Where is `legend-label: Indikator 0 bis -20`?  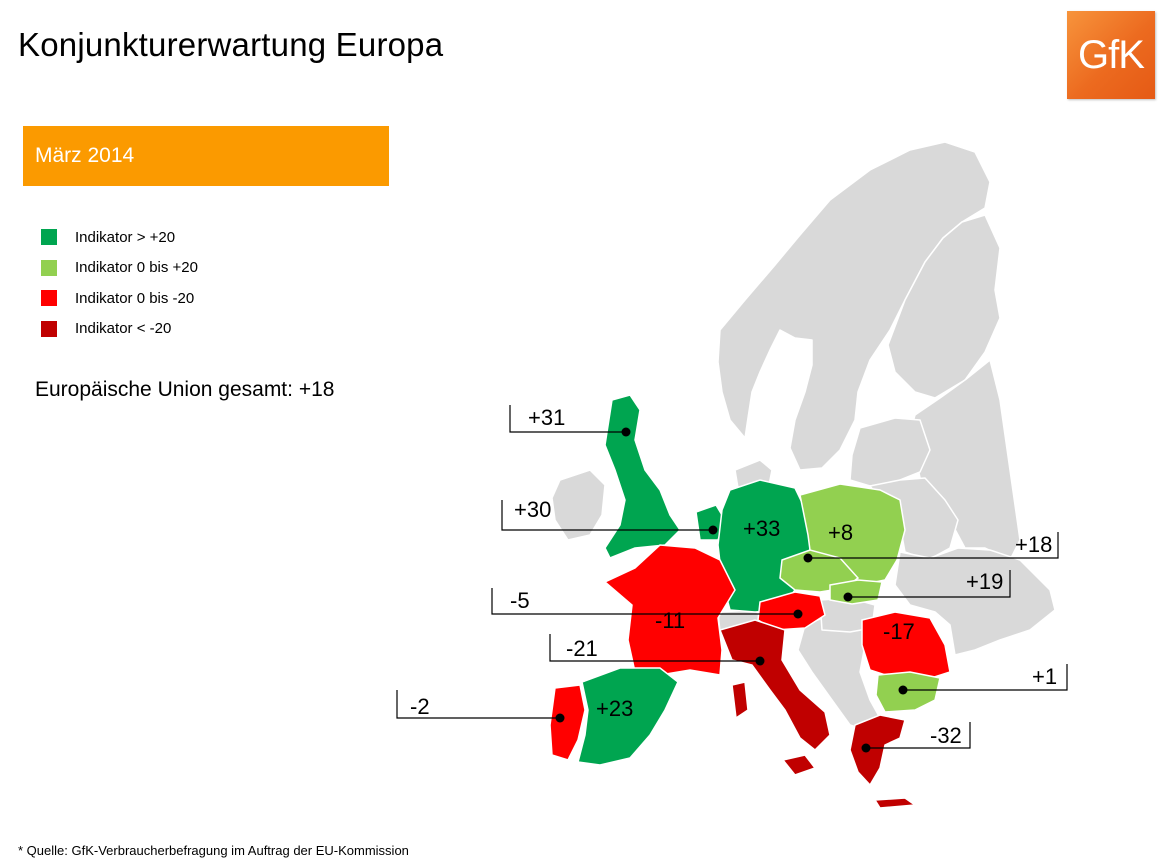
legend-label: Indikator 0 bis -20 is located at coordinates (135, 298).